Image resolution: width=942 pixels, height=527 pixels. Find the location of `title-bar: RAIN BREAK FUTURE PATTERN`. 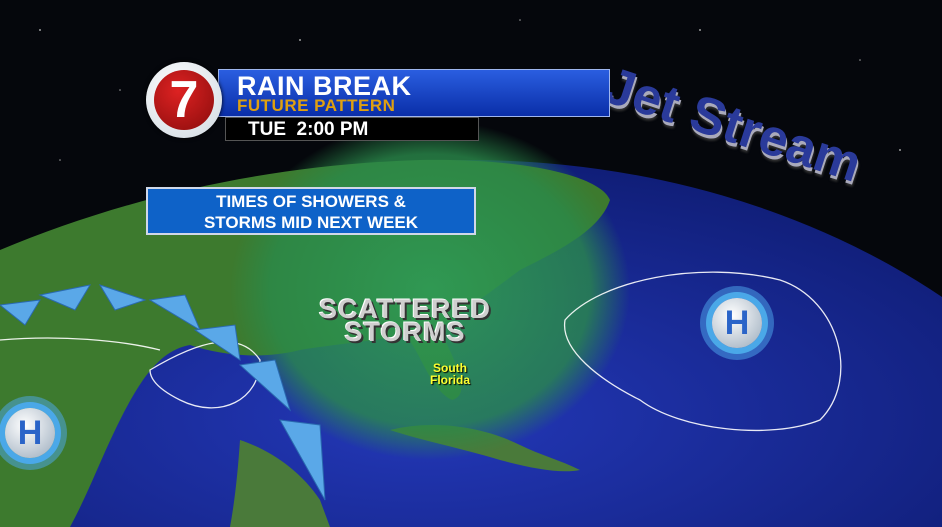

title-bar: RAIN BREAK FUTURE PATTERN is located at coordinates (414, 93).